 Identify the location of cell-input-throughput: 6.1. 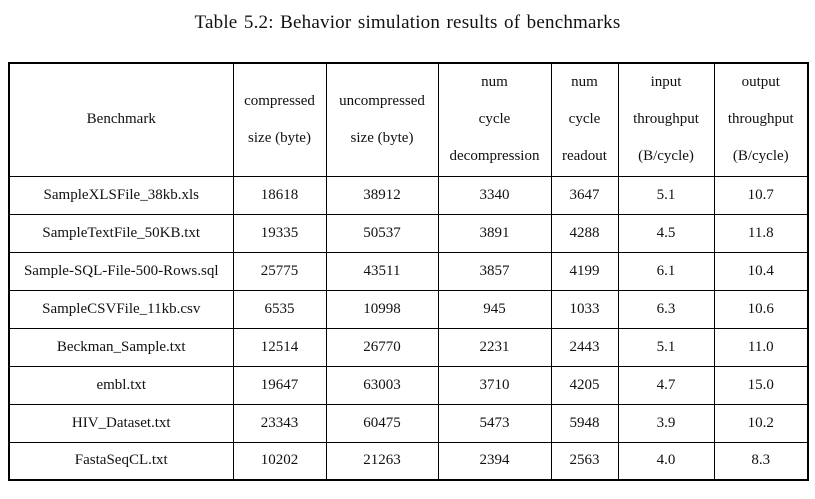
(666, 271).